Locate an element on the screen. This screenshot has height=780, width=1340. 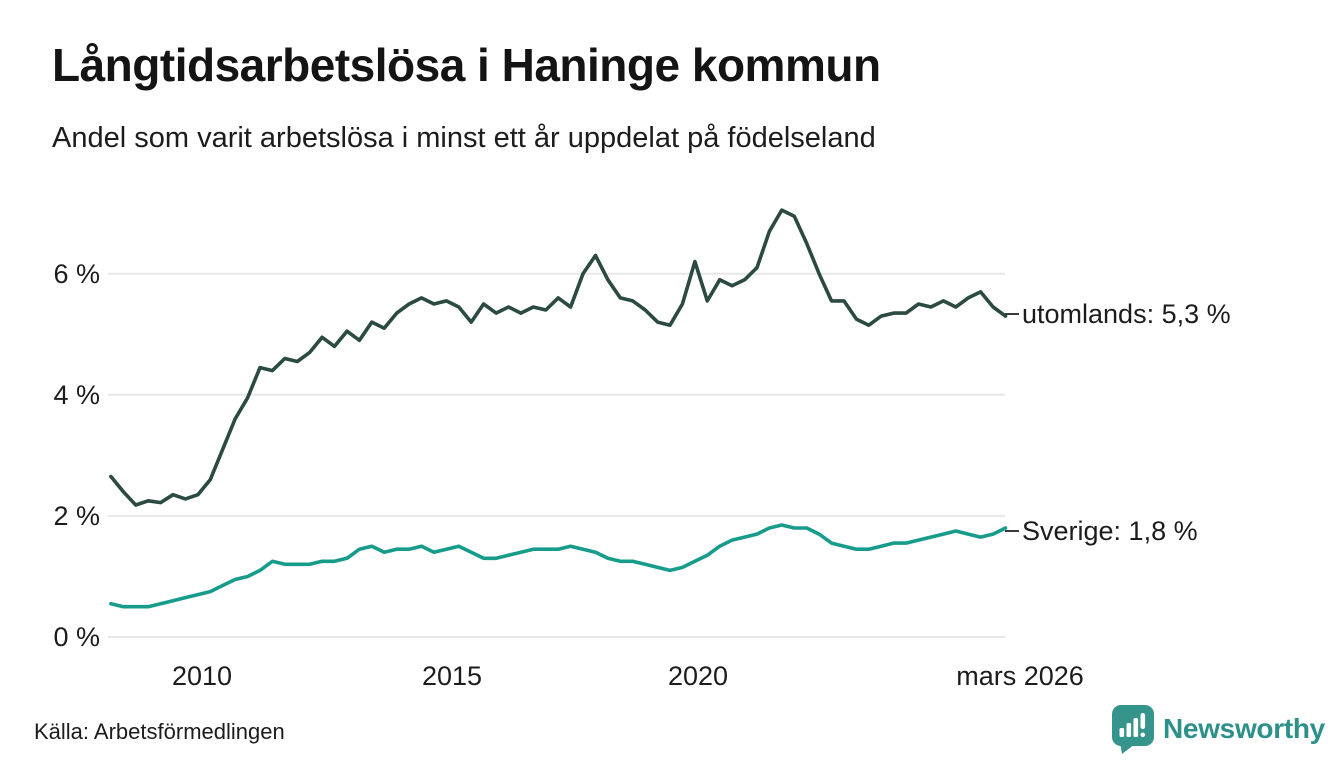
x-tick-mars-2026: mars 2026 is located at coordinates (1020, 676).